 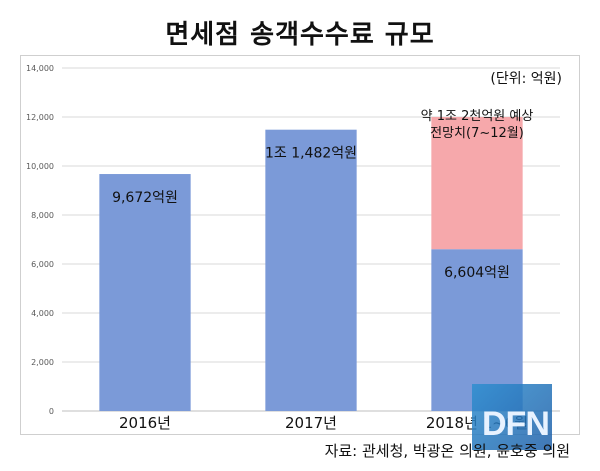 What do you see at coordinates (42, 264) in the screenshot?
I see `y-tick-label: 6,000` at bounding box center [42, 264].